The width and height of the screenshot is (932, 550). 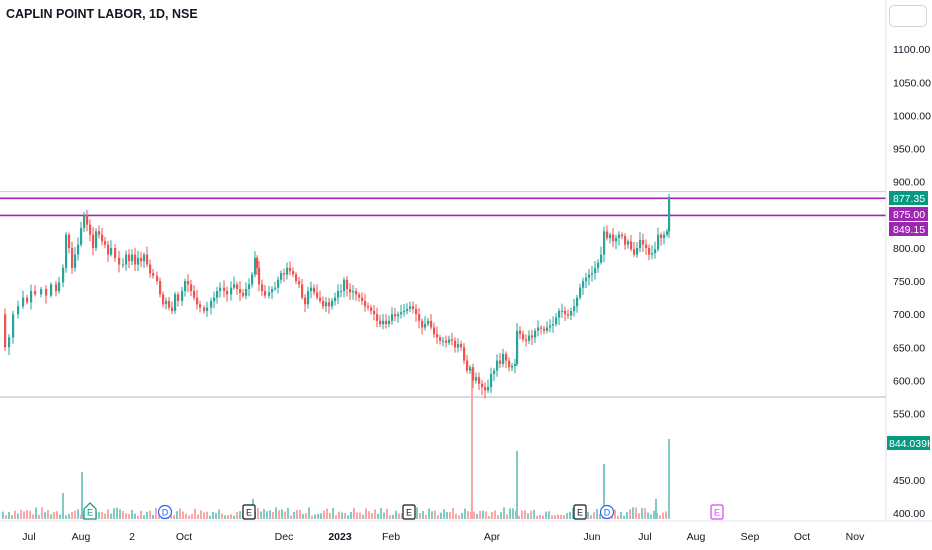 I want to click on price-tick-label: 450.00, so click(x=909, y=481).